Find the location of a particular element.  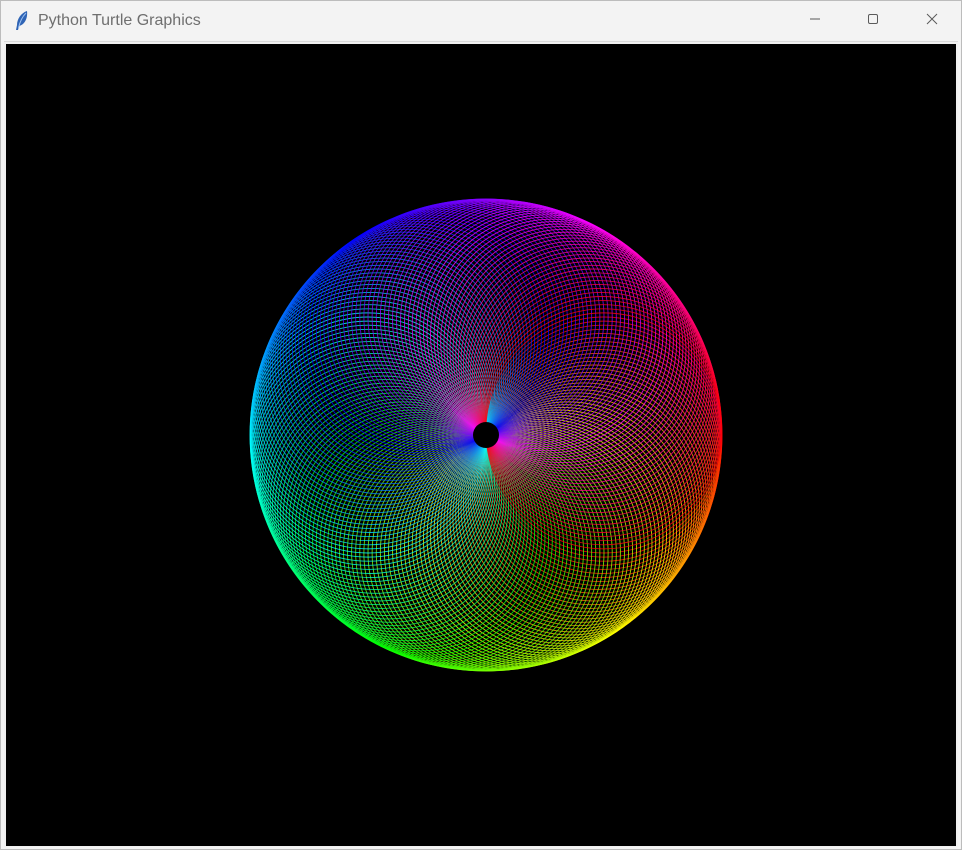

maximize-icon is located at coordinates (873, 21).